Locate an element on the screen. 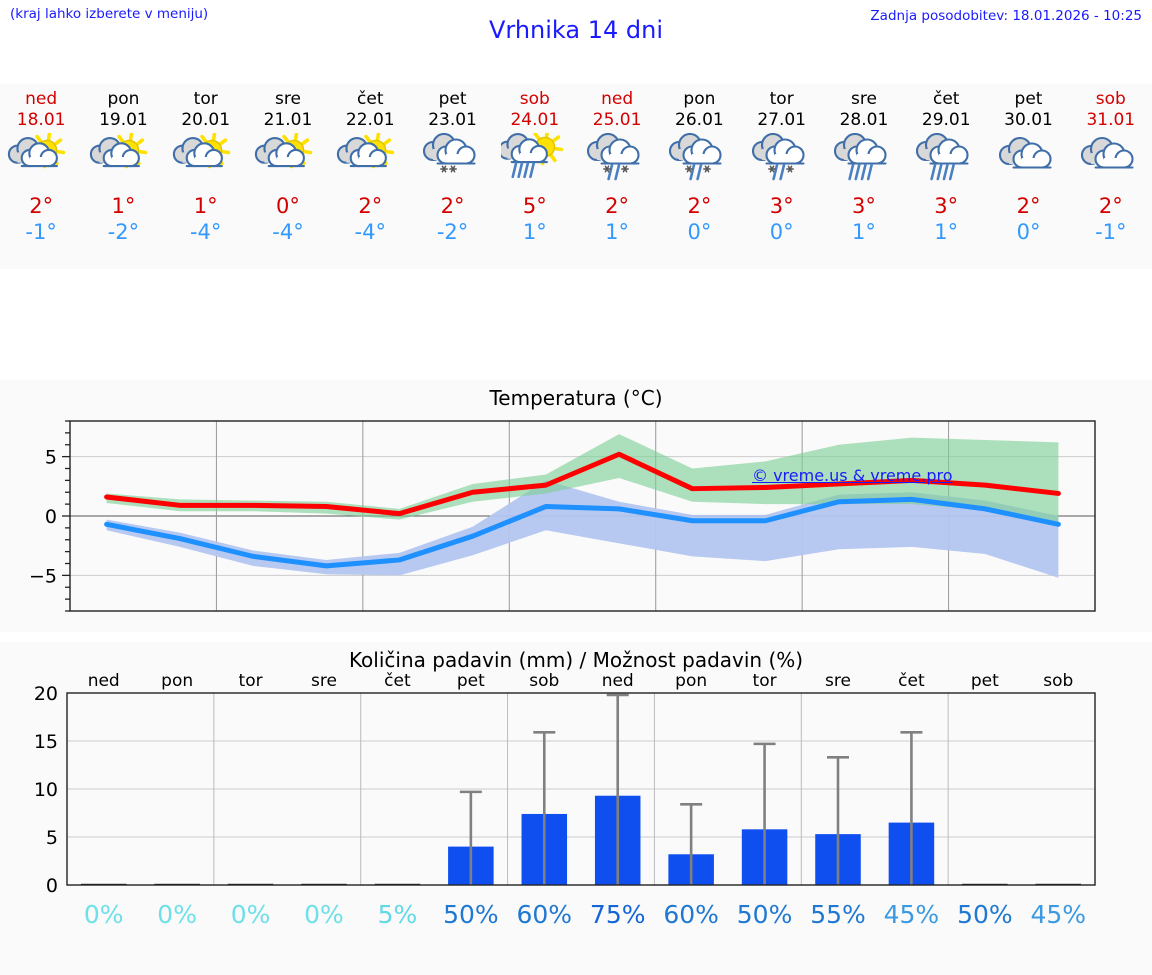 This screenshot has width=1152, height=975. day-date: 24.01 is located at coordinates (535, 120).